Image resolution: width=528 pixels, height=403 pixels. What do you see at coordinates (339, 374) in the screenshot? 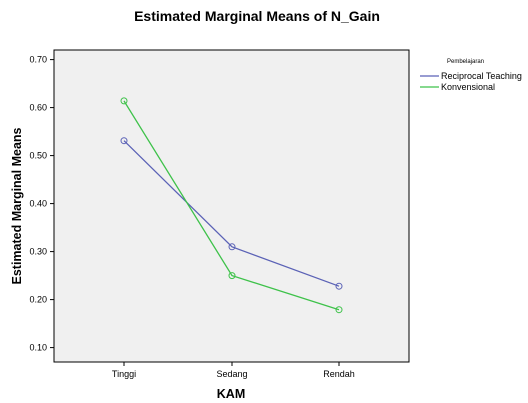
I see `x-tick-label: Rendah` at bounding box center [339, 374].